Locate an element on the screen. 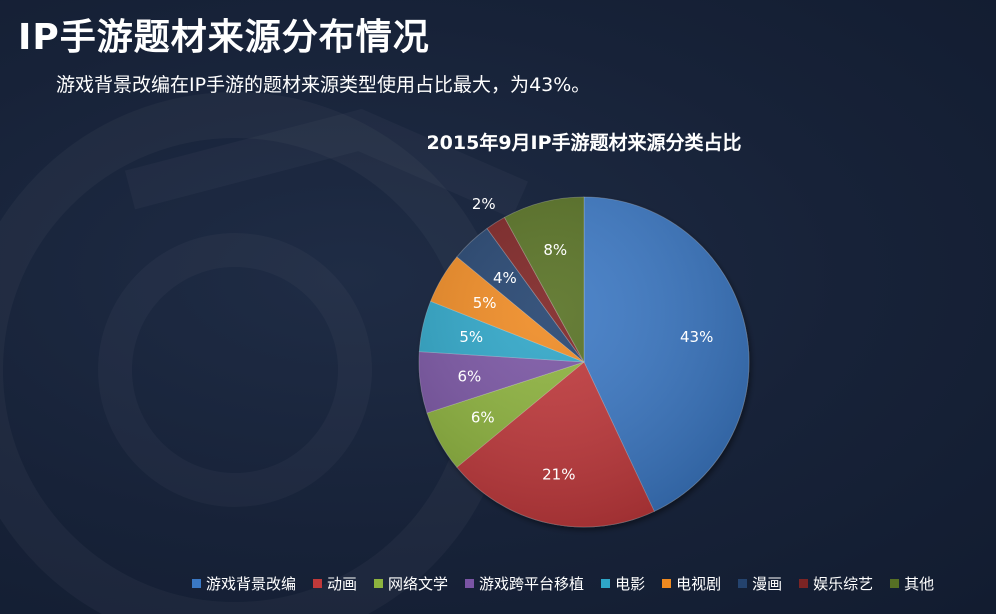 The image size is (996, 614). legend-item-3: 网络文学 is located at coordinates (411, 583).